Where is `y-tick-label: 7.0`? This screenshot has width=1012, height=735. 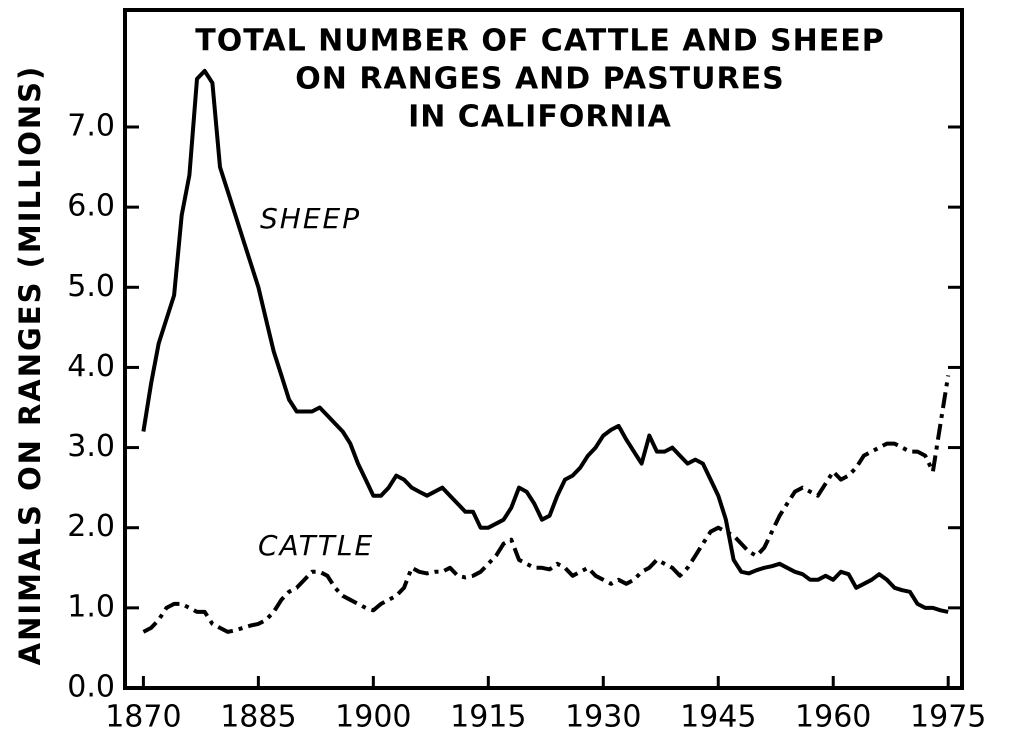
y-tick-label: 7.0 is located at coordinates (91, 126).